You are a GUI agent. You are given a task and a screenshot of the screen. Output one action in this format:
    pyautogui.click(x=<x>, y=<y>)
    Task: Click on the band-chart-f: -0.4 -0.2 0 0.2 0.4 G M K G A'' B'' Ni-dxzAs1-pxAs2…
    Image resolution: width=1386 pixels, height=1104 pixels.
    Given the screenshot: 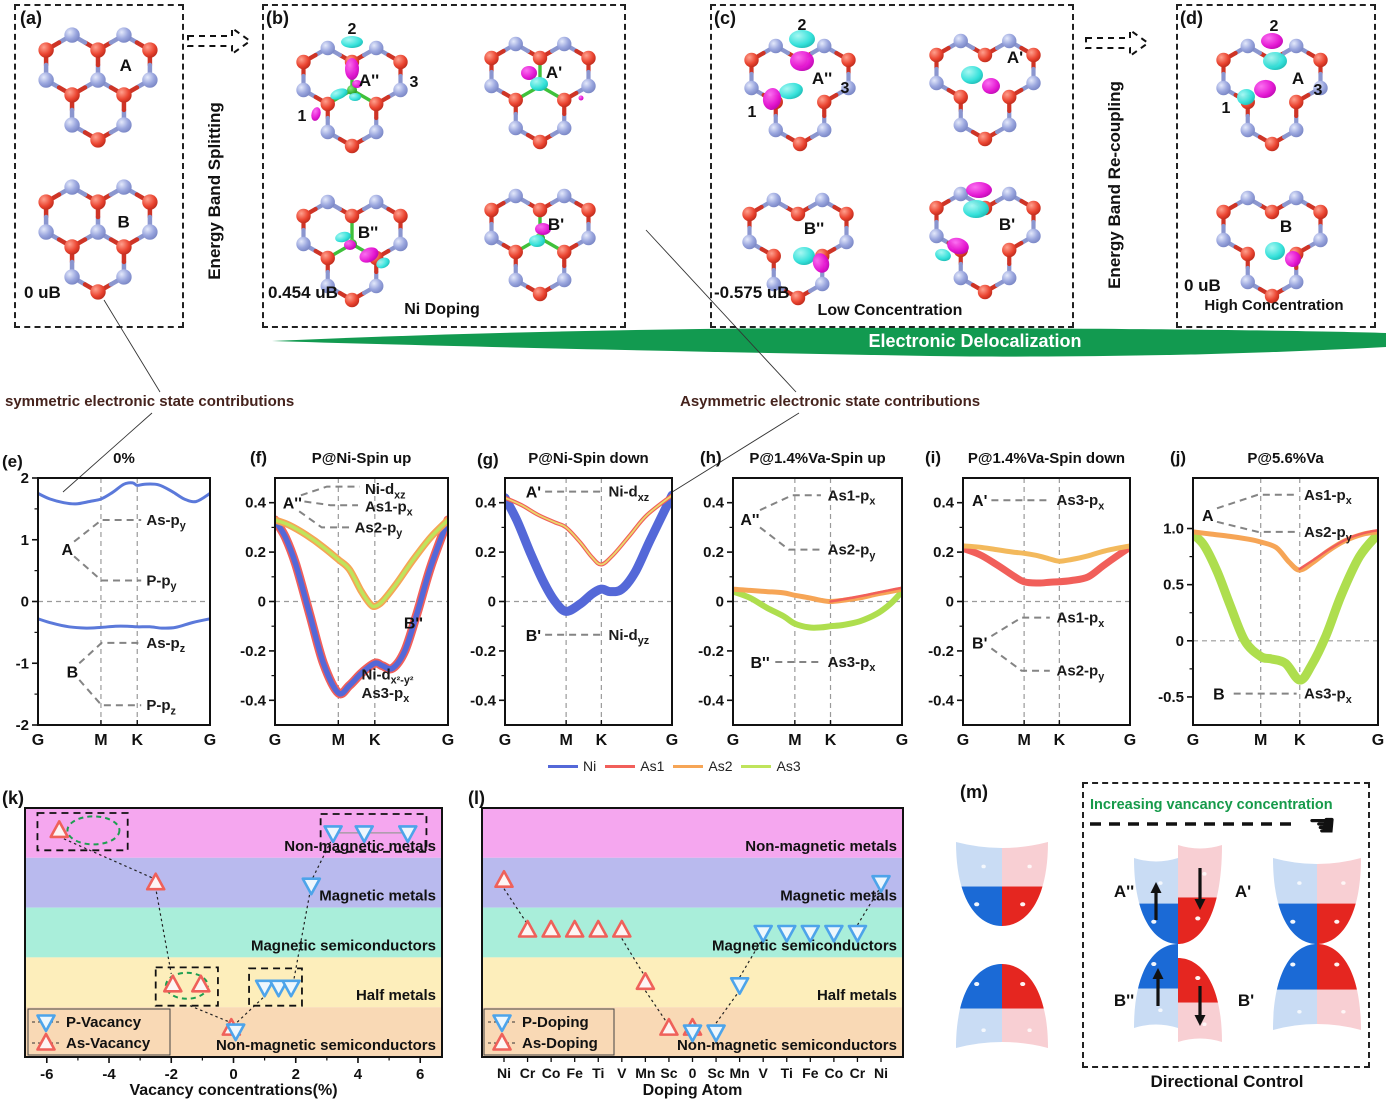 What is the action you would take?
    pyautogui.click(x=347, y=613)
    